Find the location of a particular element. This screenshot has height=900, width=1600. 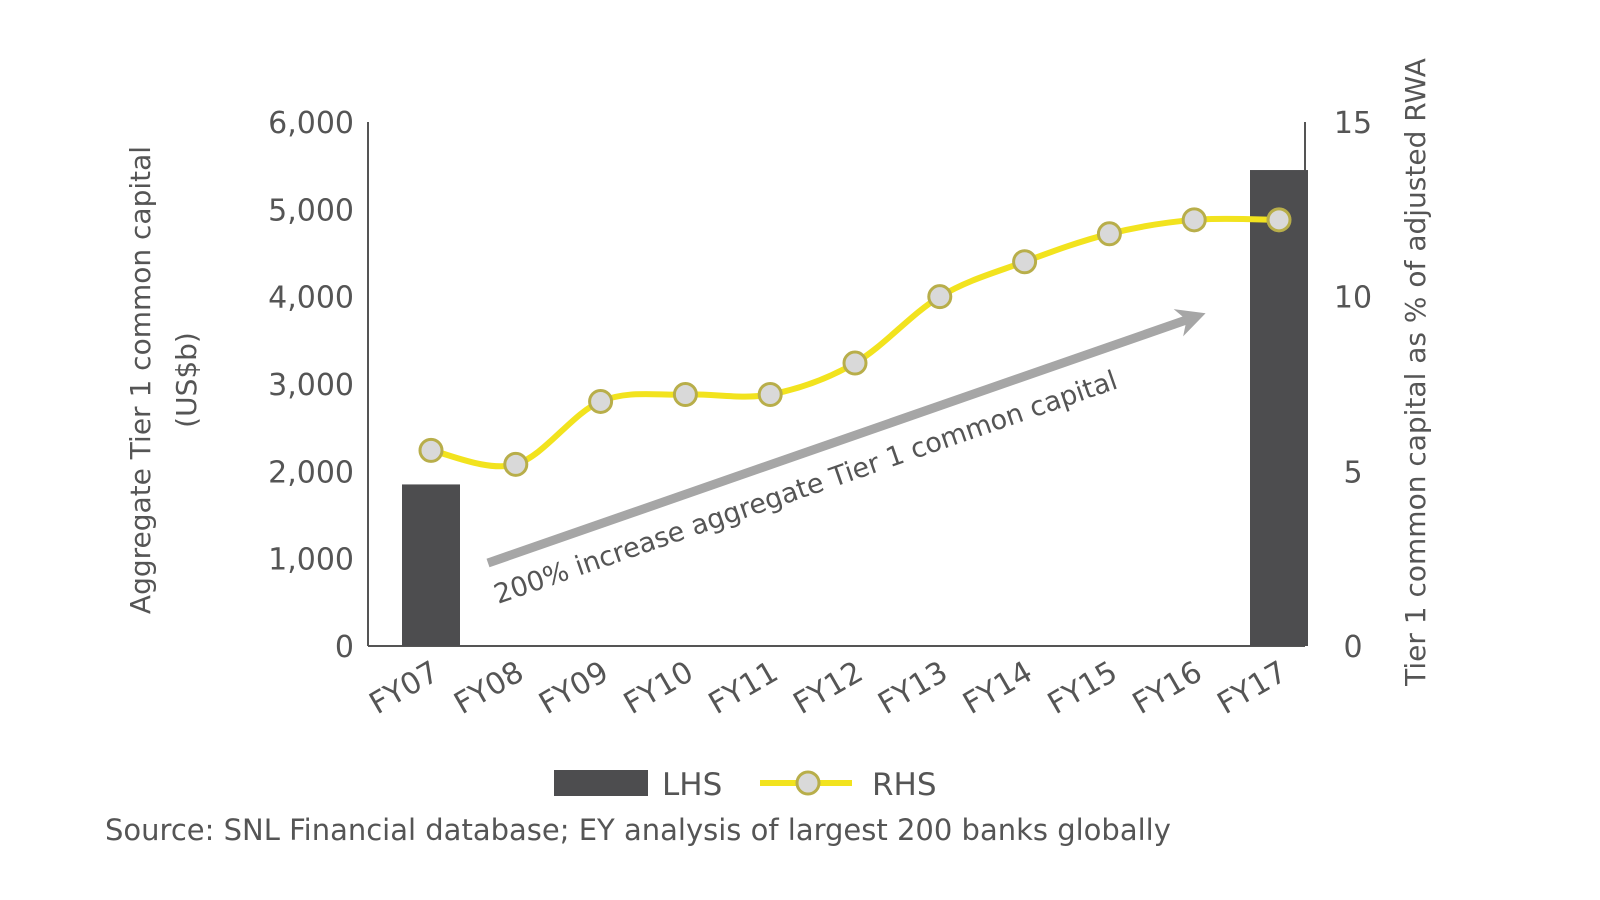

x-tick-label: FY08 is located at coordinates (488, 688).